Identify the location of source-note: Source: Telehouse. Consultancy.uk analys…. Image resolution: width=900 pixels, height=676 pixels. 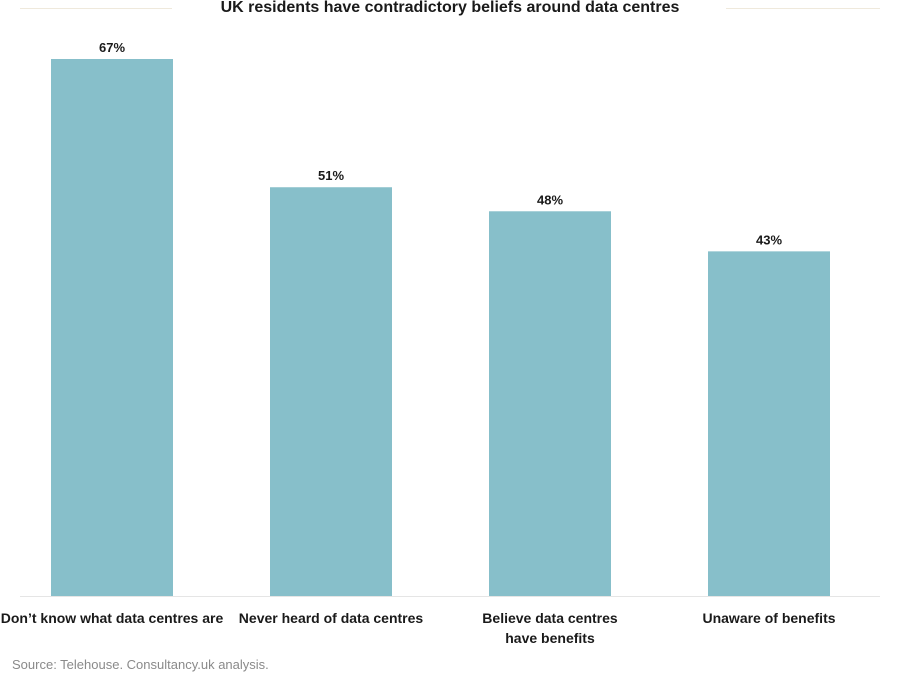
(140, 664).